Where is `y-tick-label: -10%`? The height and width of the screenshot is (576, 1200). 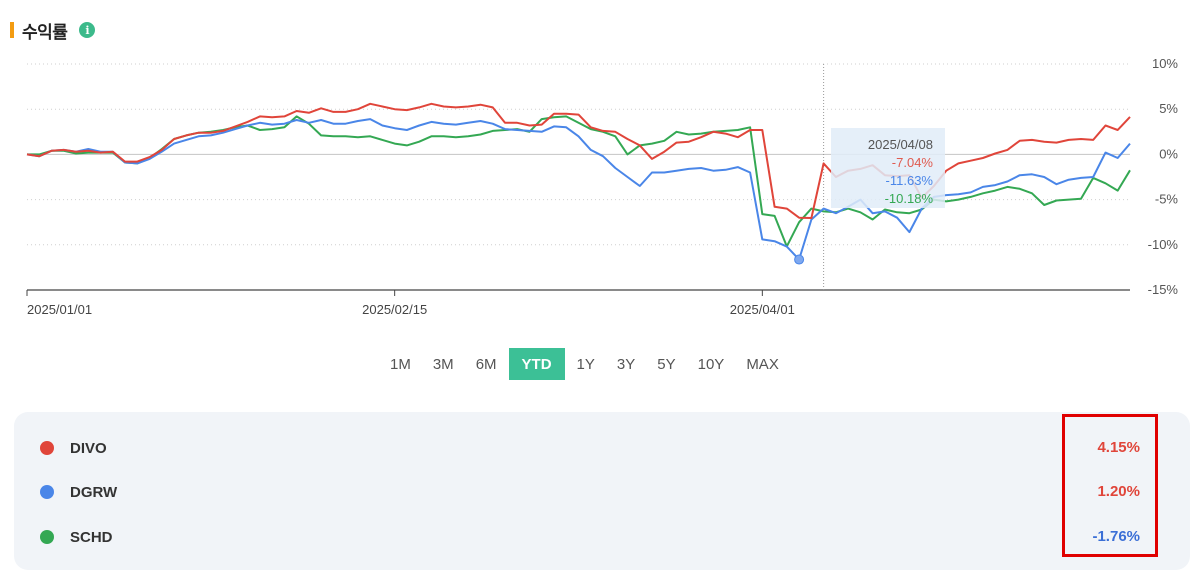 y-tick-label: -10% is located at coordinates (1163, 244).